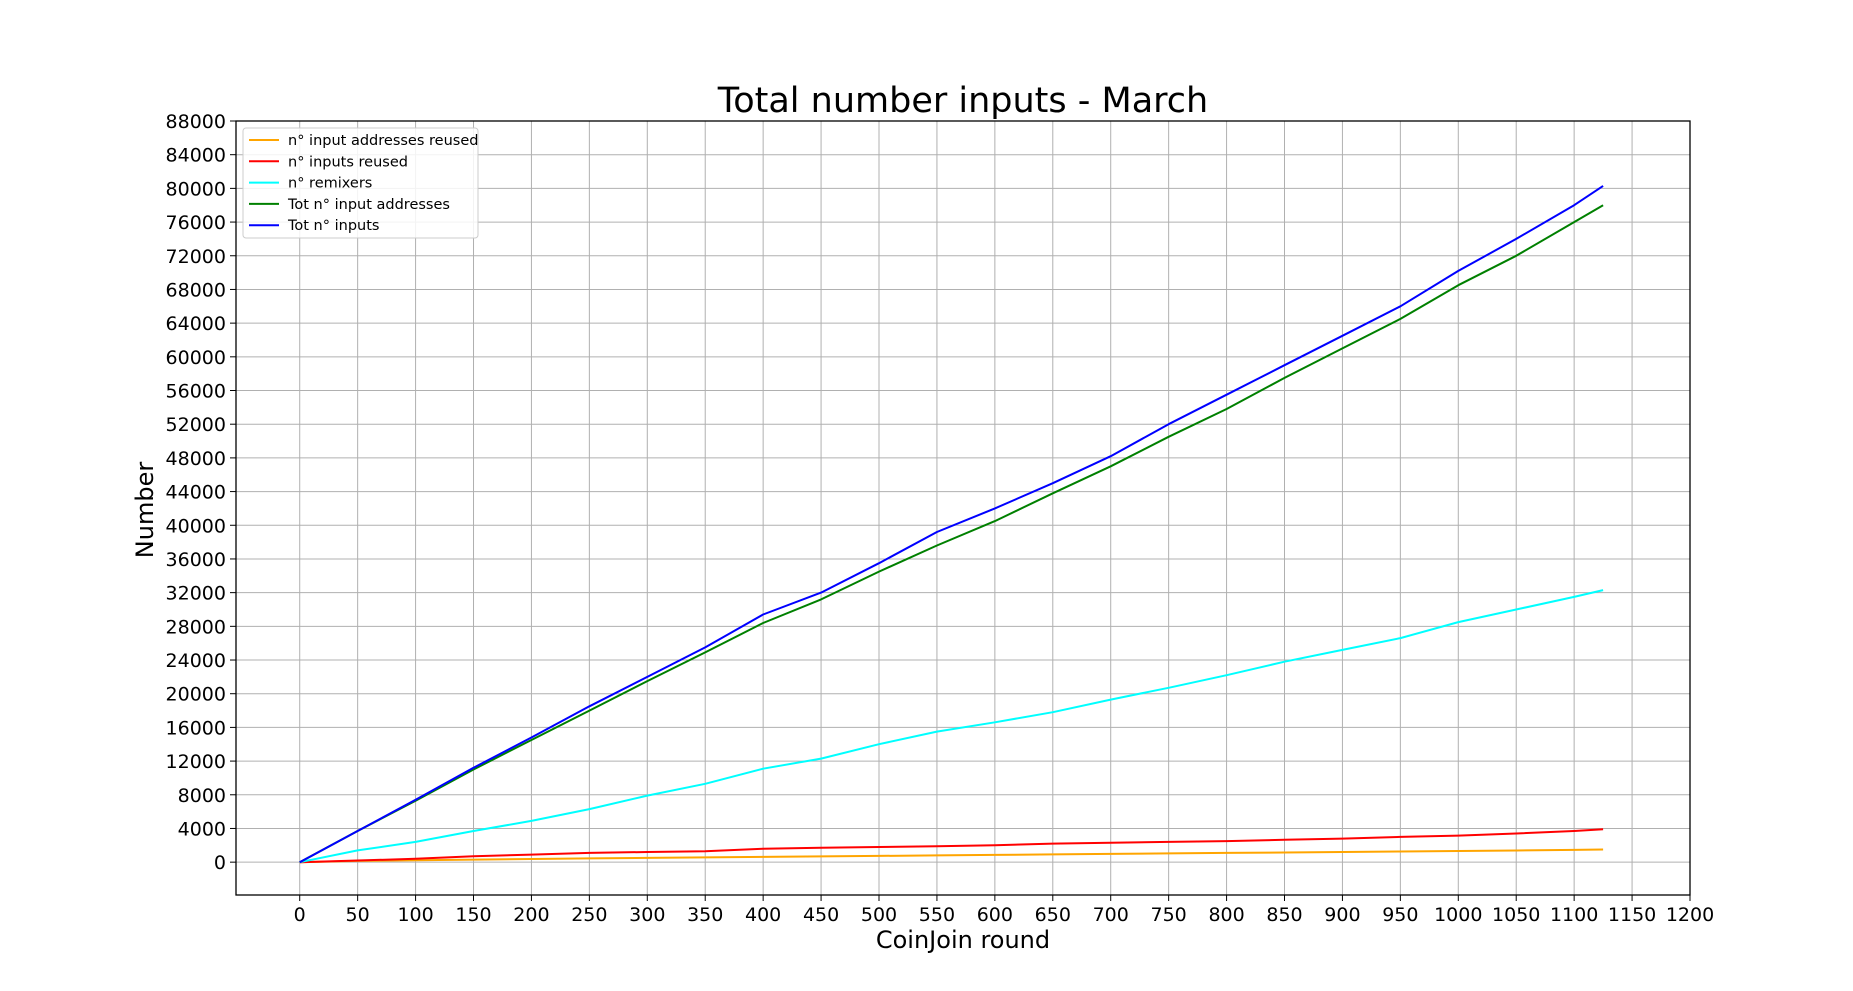 Image resolution: width=1853 pixels, height=991 pixels. What do you see at coordinates (1284, 915) in the screenshot?
I see `x-tick-label: 850` at bounding box center [1284, 915].